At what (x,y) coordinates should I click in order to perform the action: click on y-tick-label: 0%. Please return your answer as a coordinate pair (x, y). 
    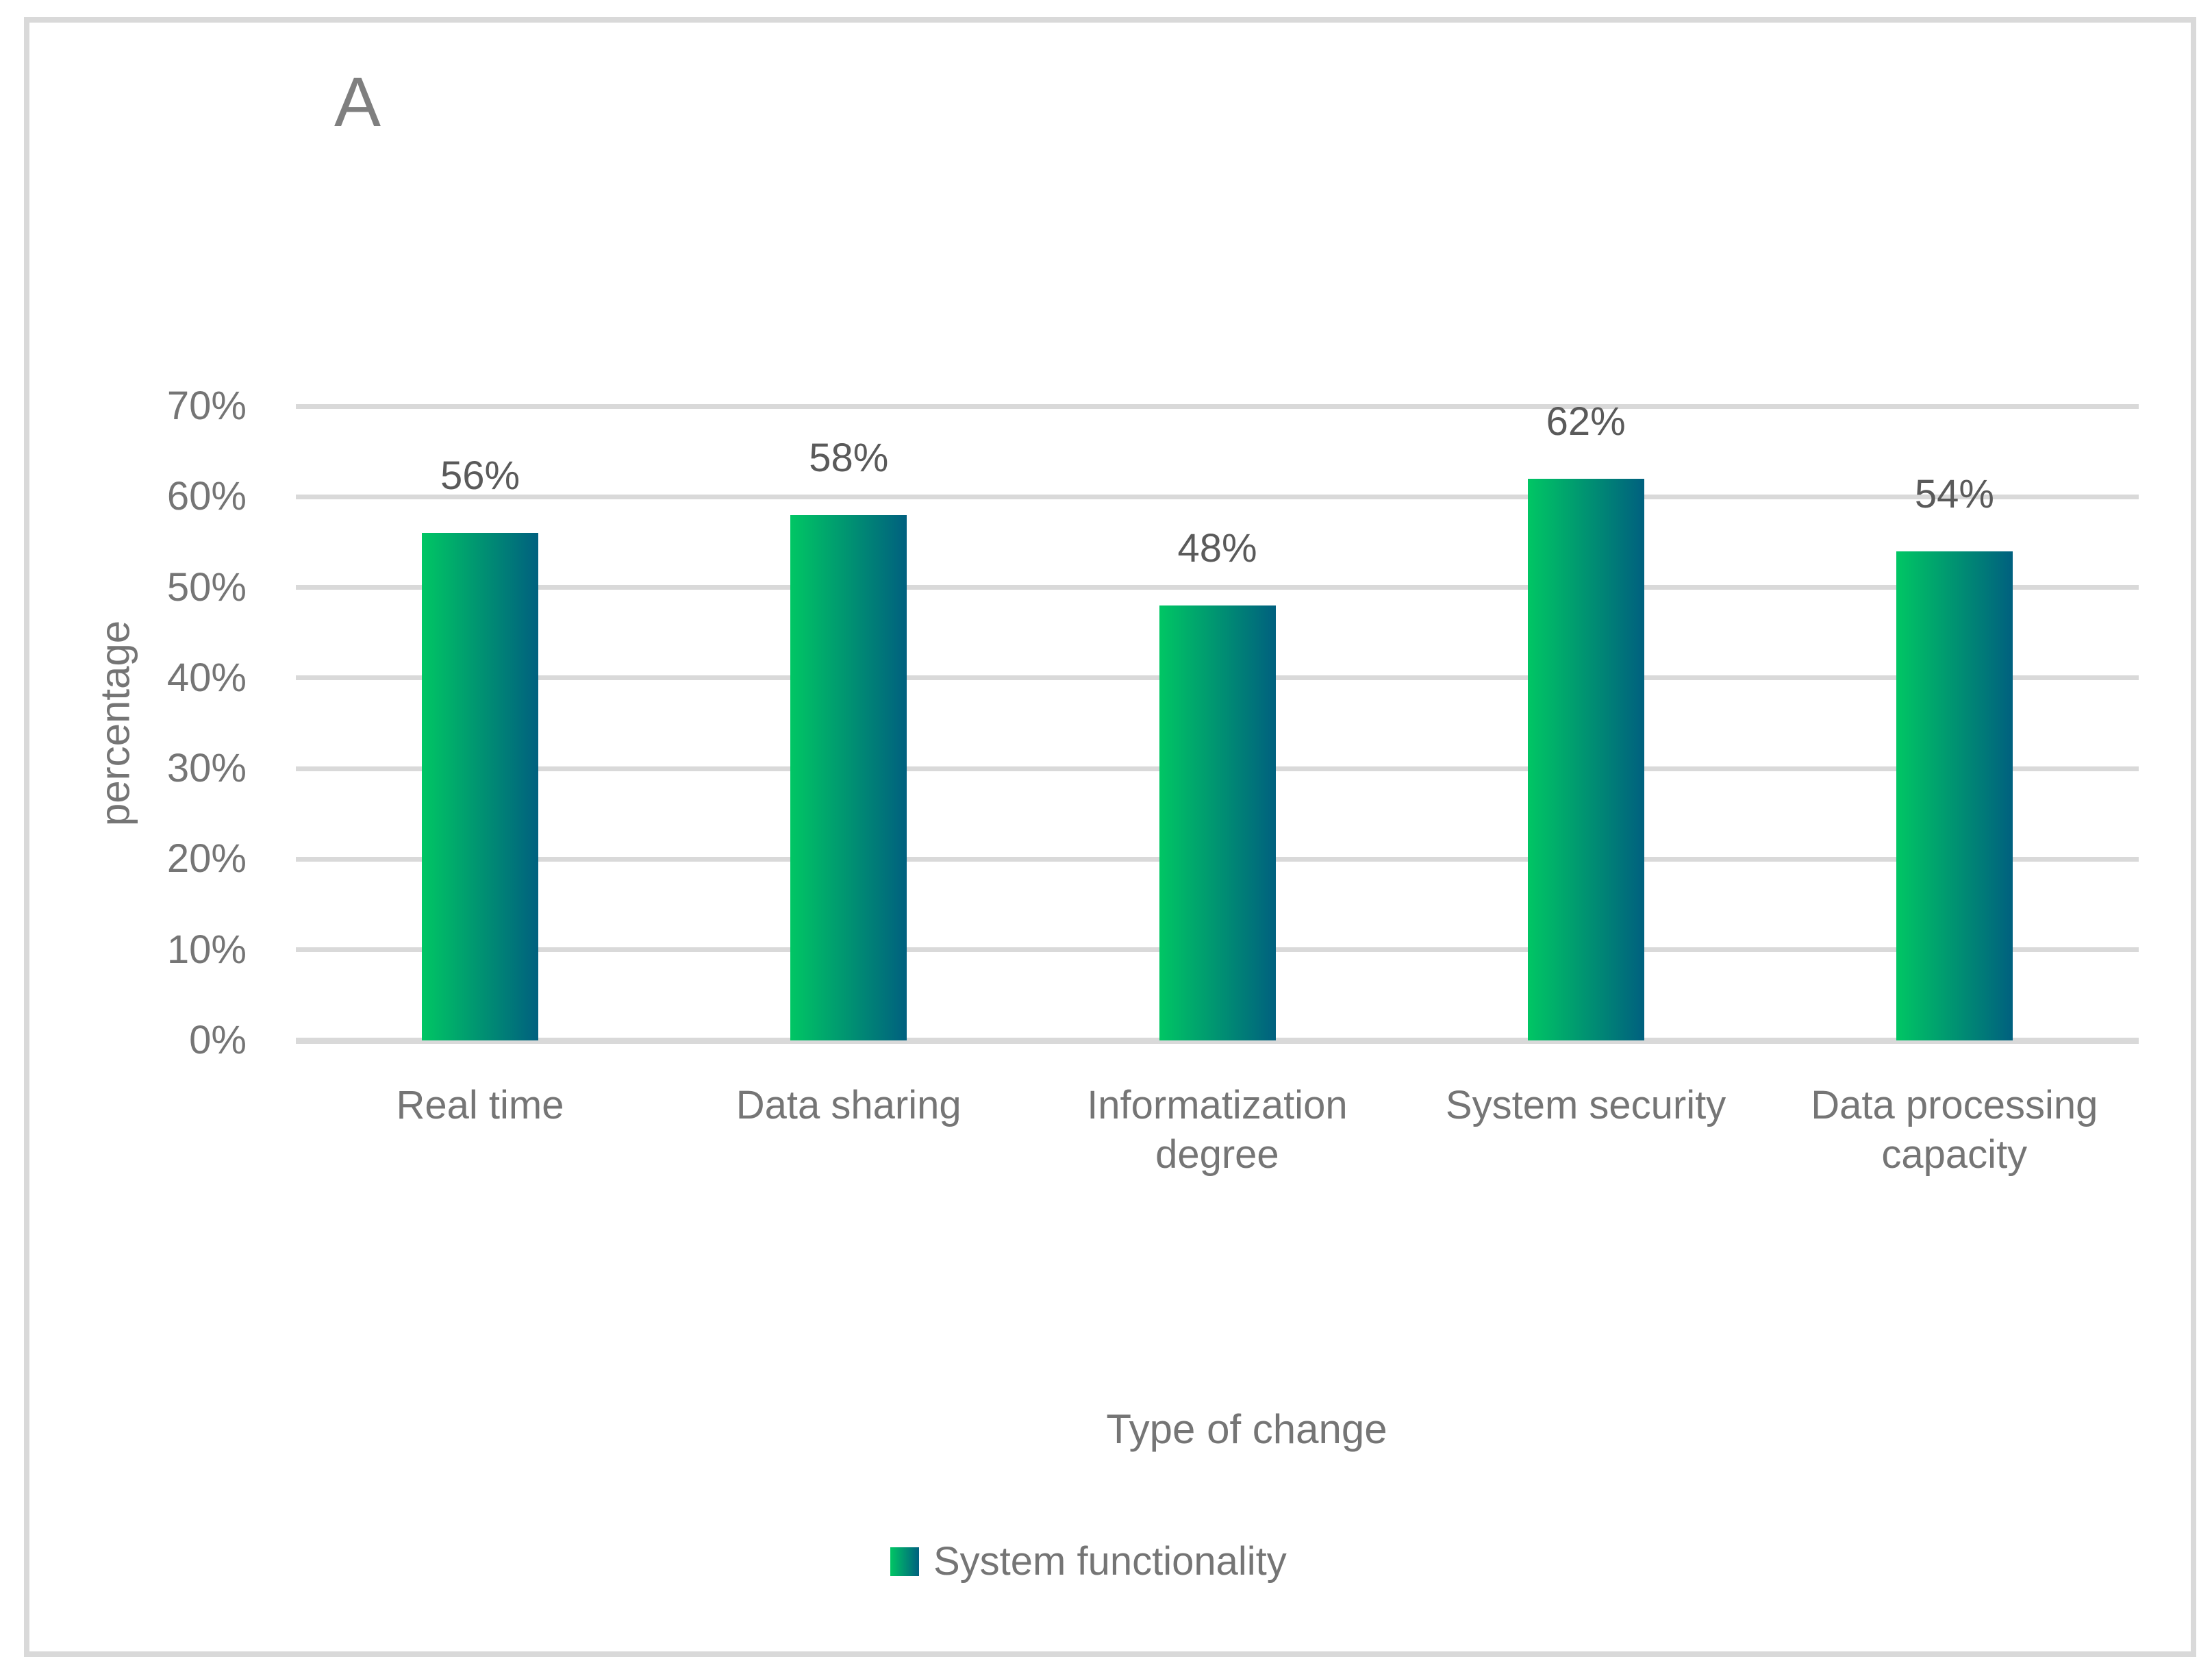
    Looking at the image, I should click on (218, 1040).